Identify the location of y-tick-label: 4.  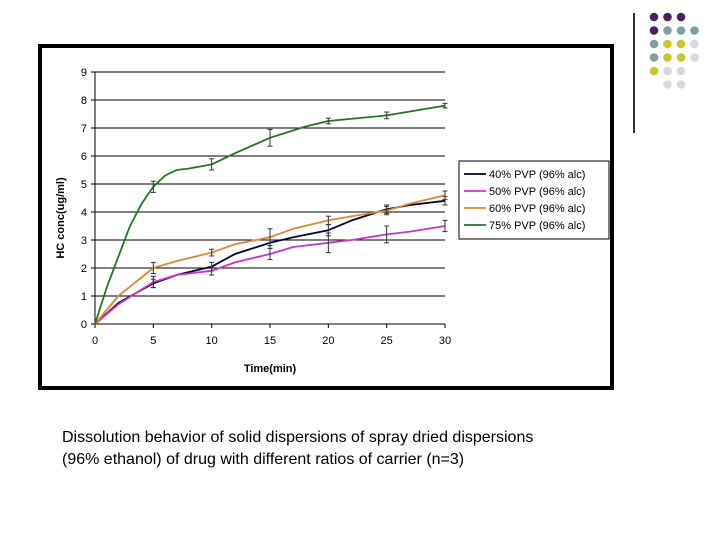
(84, 213).